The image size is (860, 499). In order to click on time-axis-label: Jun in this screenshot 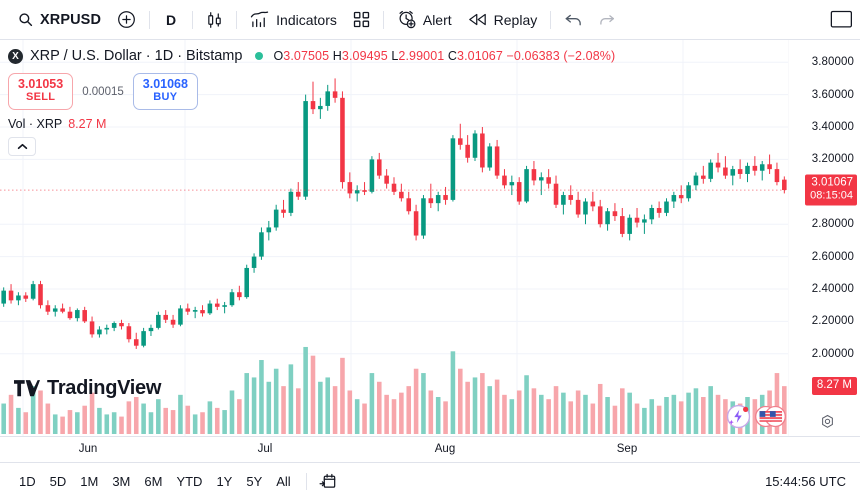, I will do `click(88, 449)`.